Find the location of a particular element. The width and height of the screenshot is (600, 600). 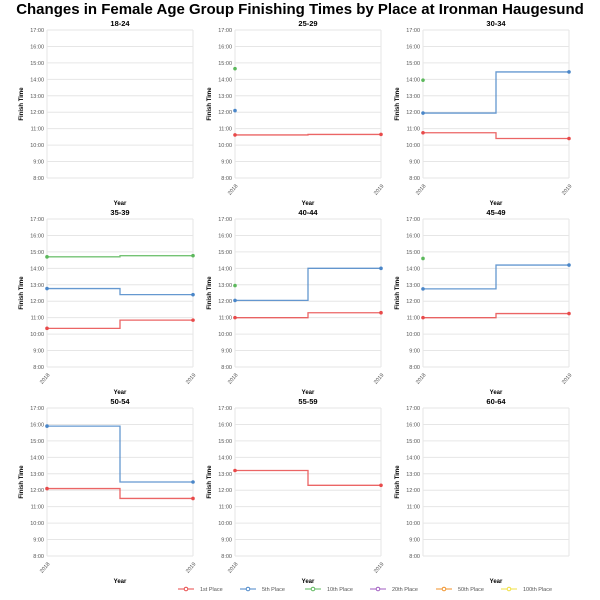

legend-label: 50th Place is located at coordinates (471, 590).